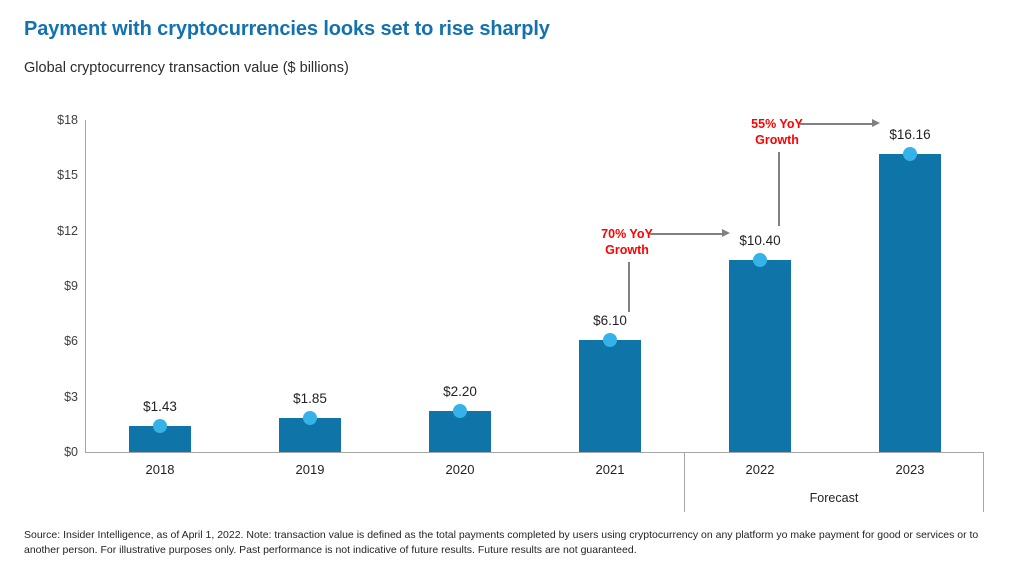  I want to click on x-axis-tick-label: 2020, so click(460, 469).